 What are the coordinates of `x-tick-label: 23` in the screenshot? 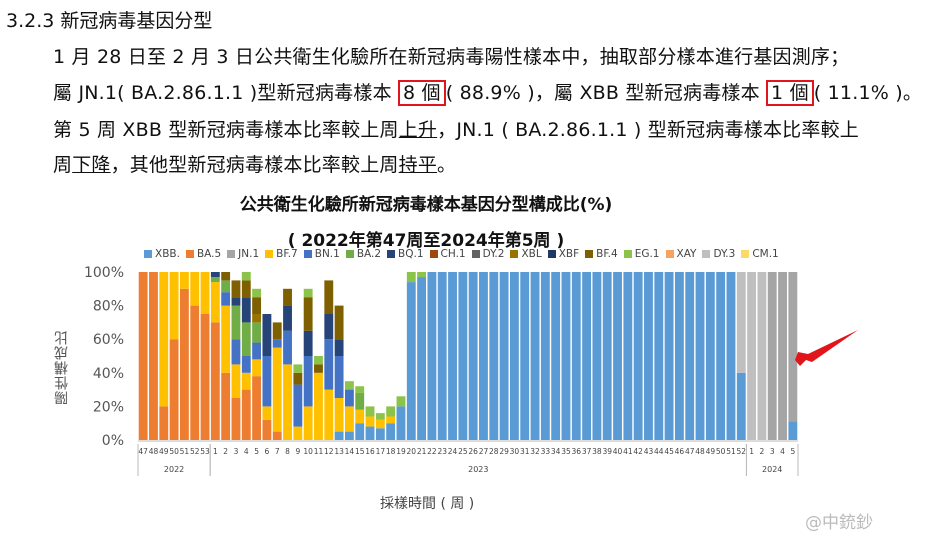 It's located at (442, 451).